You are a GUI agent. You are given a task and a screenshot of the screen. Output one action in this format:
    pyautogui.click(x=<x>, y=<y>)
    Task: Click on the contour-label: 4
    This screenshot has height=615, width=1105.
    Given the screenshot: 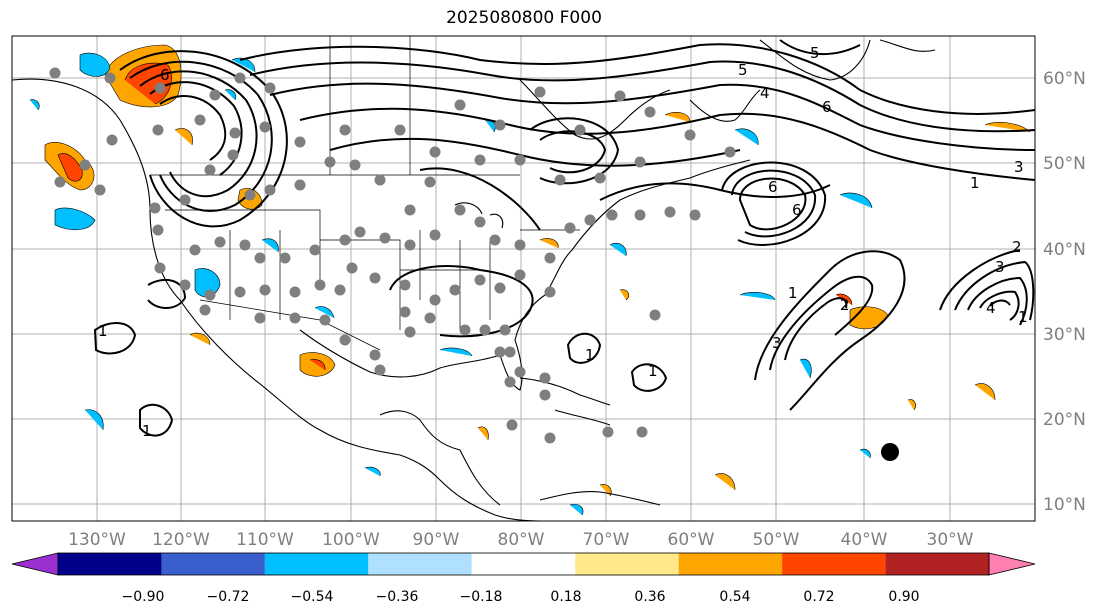 What is the action you would take?
    pyautogui.click(x=991, y=308)
    